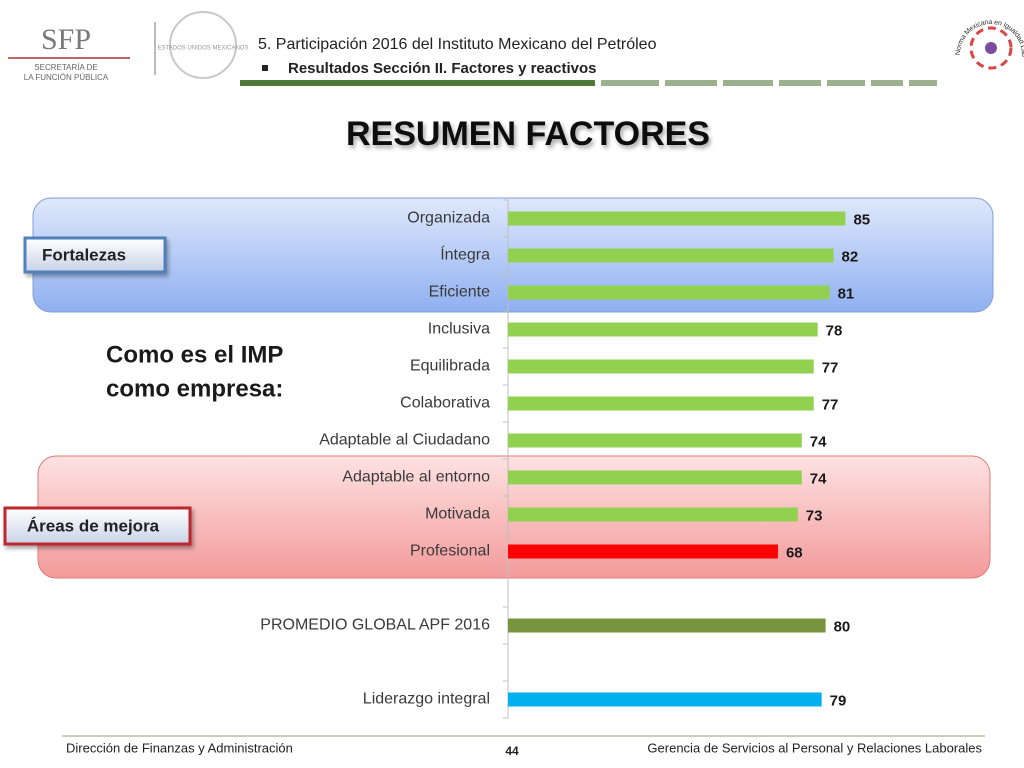 This screenshot has width=1024, height=768. Describe the element at coordinates (203, 45) in the screenshot. I see `seal` at that location.